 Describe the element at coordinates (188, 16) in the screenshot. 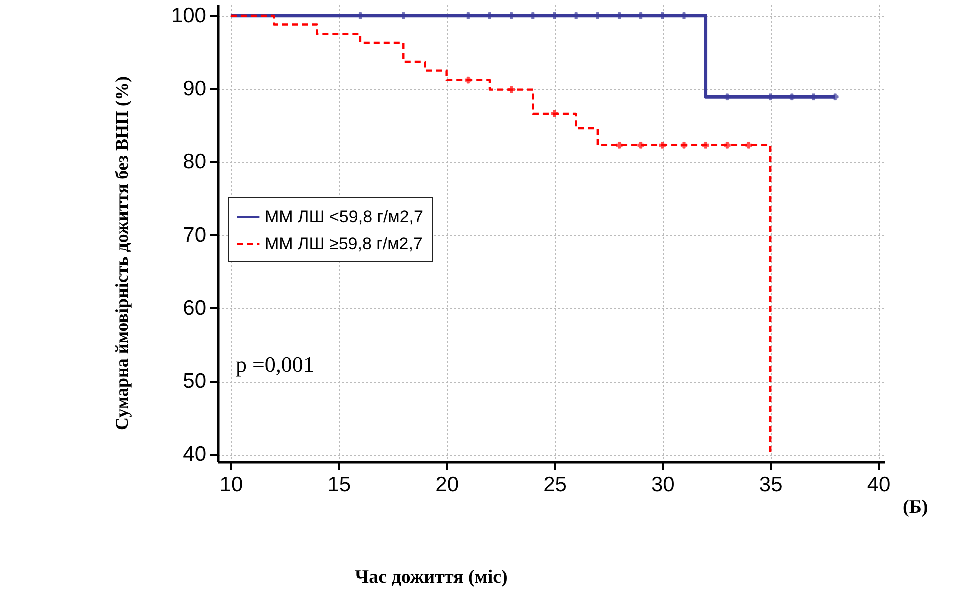

I see `y-tick-label: 100` at that location.